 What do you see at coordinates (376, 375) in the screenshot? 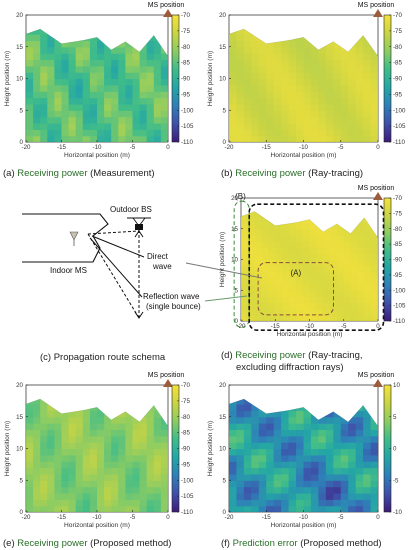
I see `ms-position-label: MS position` at bounding box center [376, 375].